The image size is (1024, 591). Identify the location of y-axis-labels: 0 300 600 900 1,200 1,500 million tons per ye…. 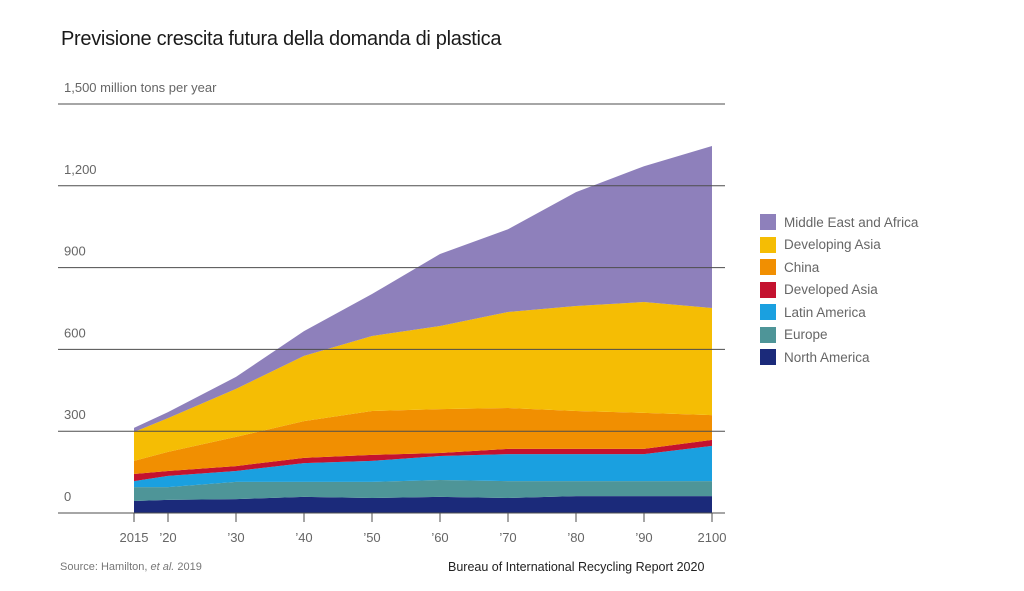
(140, 292).